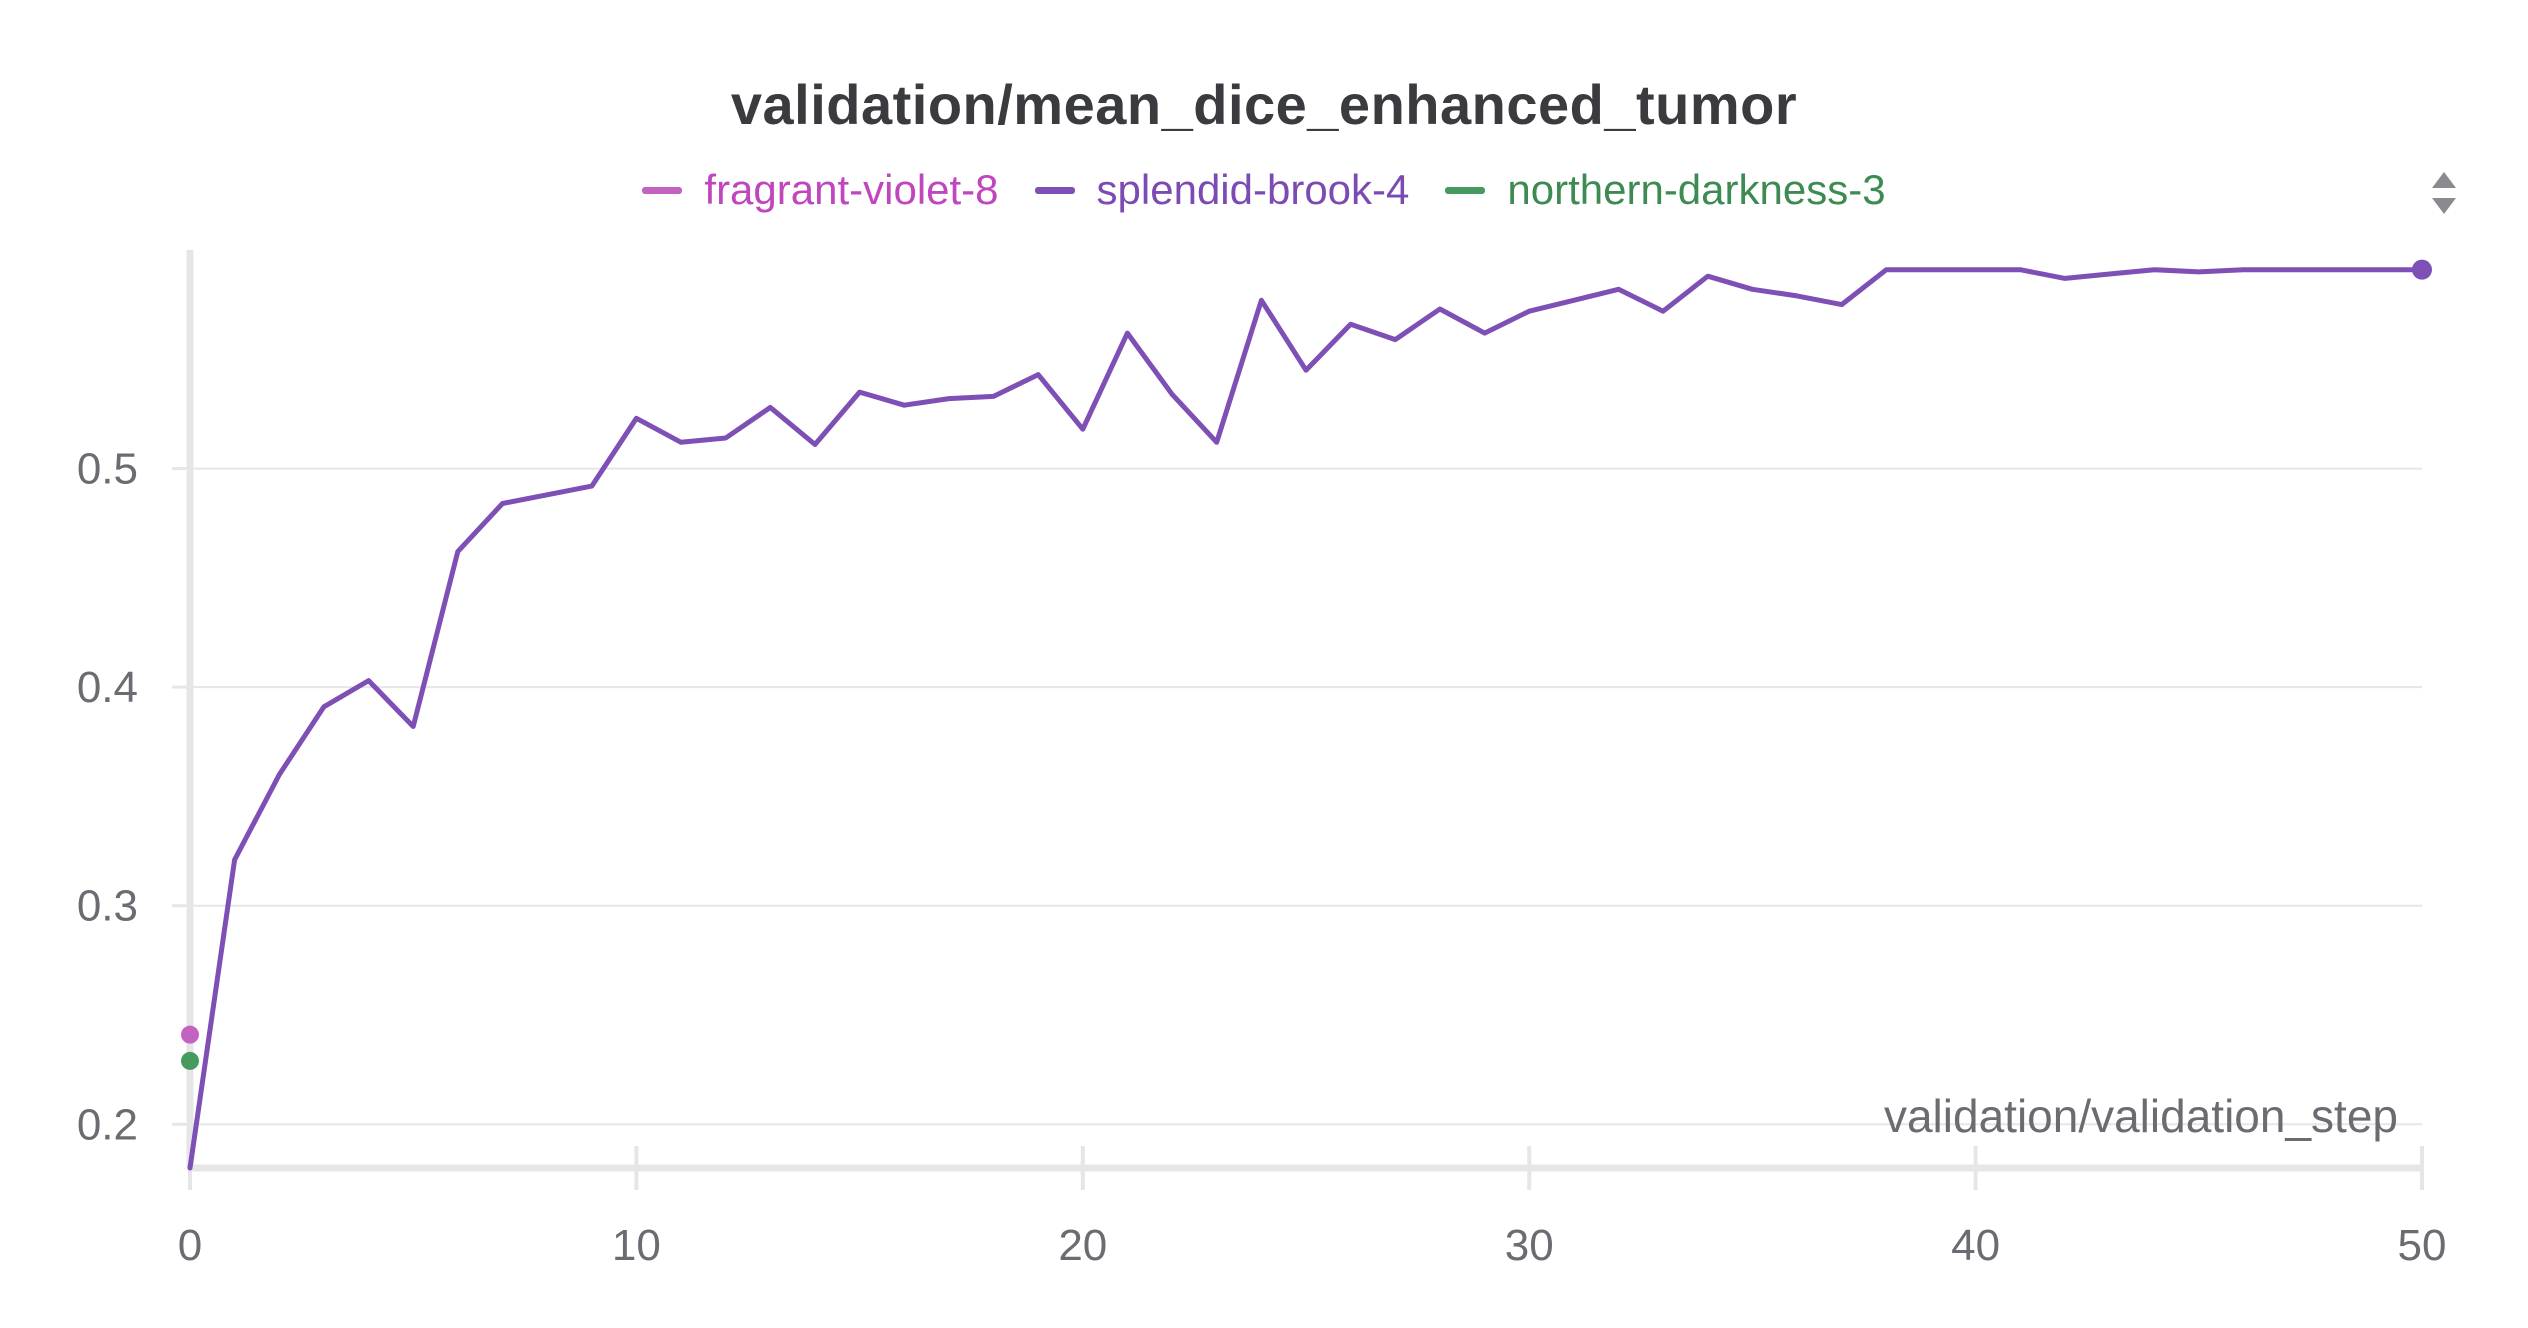  I want to click on y-tick-label: 0.5, so click(107, 469).